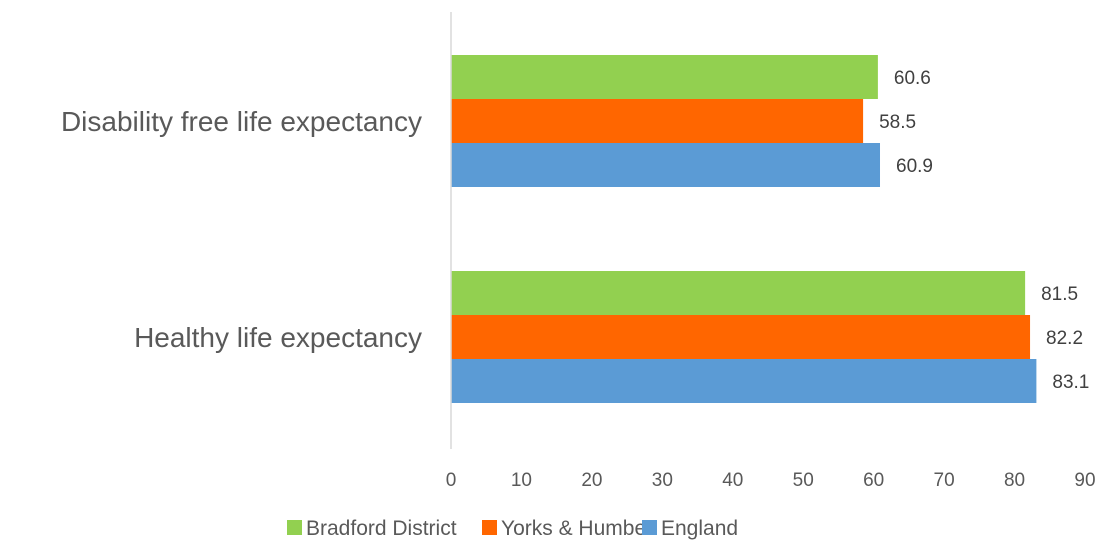 This screenshot has width=1102, height=540. Describe the element at coordinates (662, 480) in the screenshot. I see `x-tick-label-30: 30` at that location.